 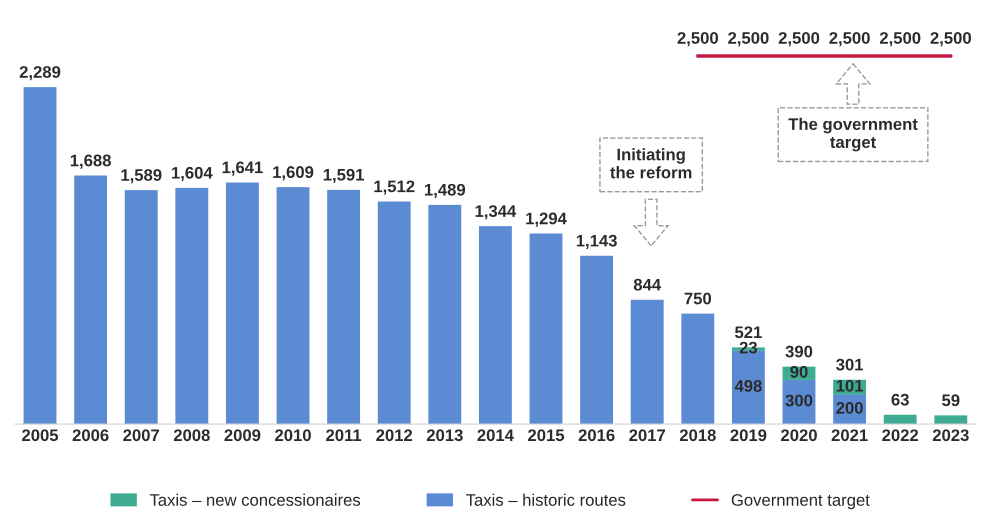 I want to click on legend-label: Government target, so click(x=801, y=502).